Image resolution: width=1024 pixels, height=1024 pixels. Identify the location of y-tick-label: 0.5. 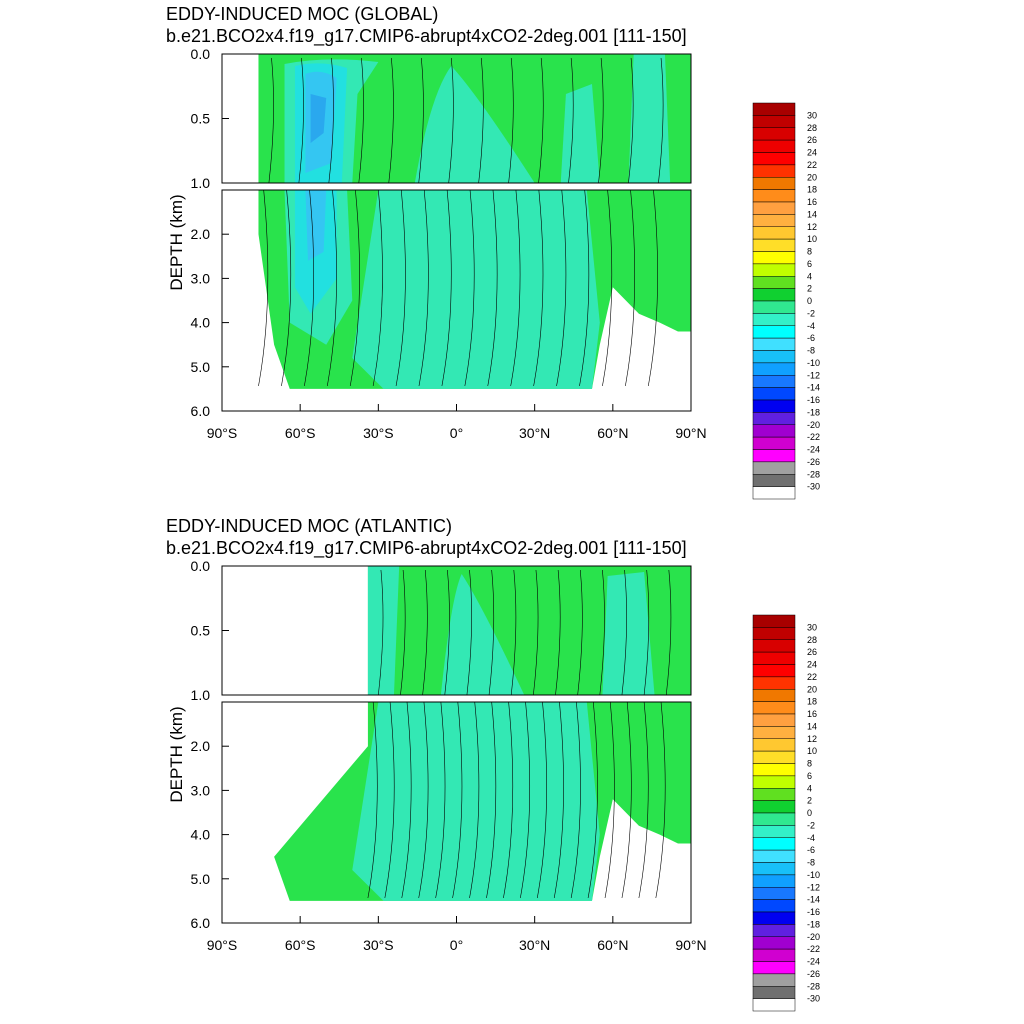
(201, 631).